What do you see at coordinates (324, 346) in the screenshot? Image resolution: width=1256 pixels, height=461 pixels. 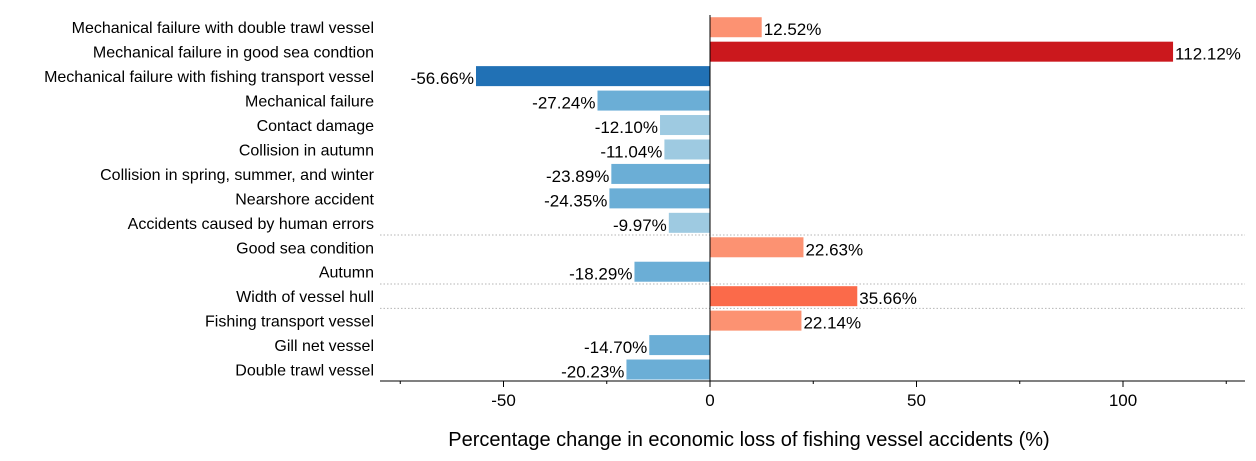 I see `category-label-gill-net-vessel: Gill net vessel` at bounding box center [324, 346].